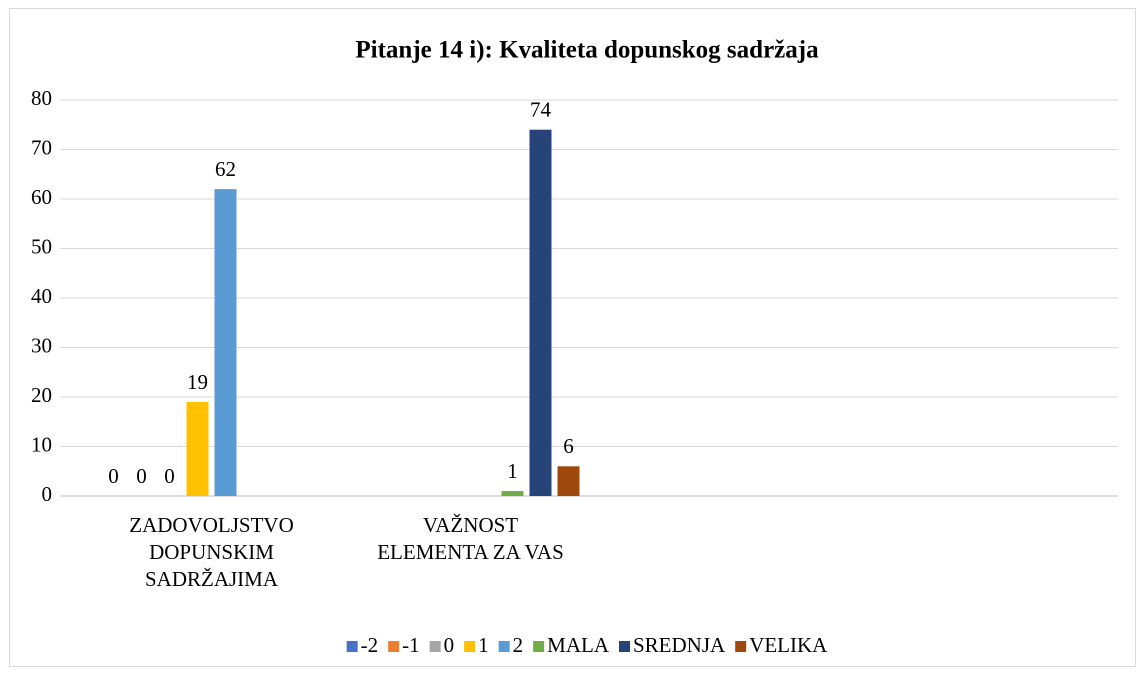 This screenshot has width=1145, height=676. What do you see at coordinates (47, 494) in the screenshot?
I see `y-tick-label: 0` at bounding box center [47, 494].